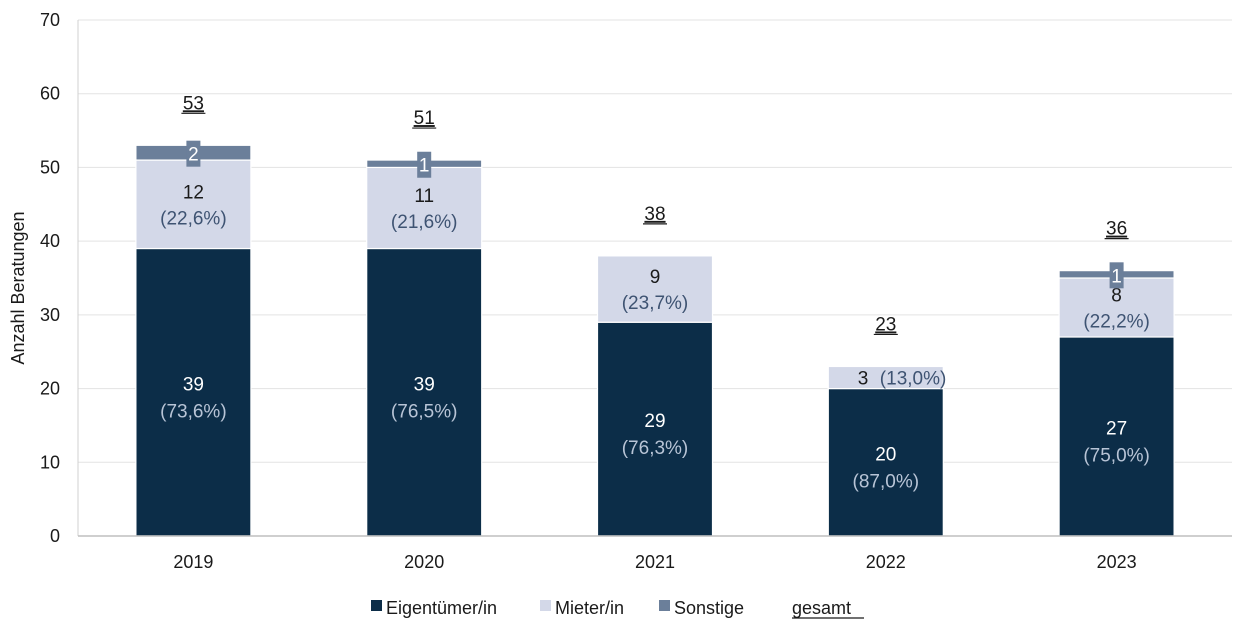 The image size is (1237, 631). What do you see at coordinates (424, 118) in the screenshot?
I see `total-label: 51` at bounding box center [424, 118].